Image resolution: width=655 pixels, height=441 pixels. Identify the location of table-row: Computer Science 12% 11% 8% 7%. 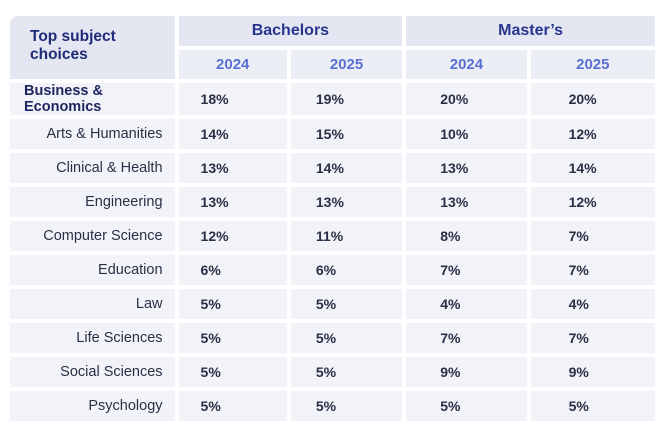
(332, 236).